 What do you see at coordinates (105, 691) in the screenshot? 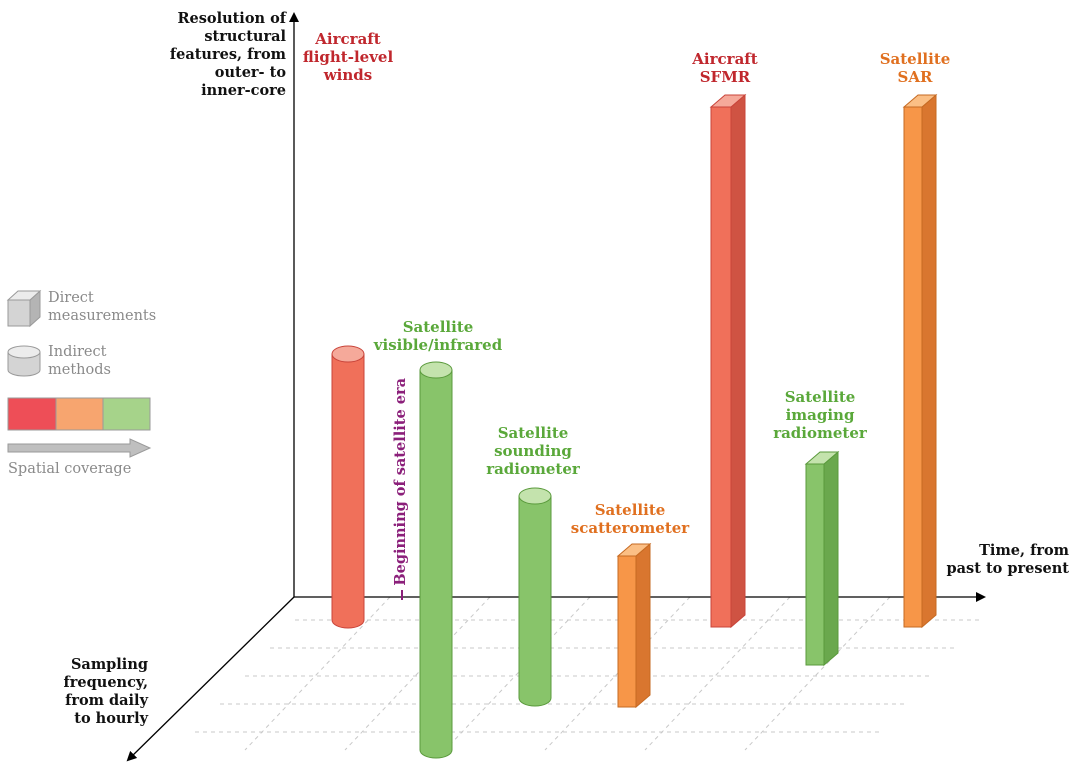
I see `z-axis-label: Sampling frequency, from daily to hourly` at bounding box center [105, 691].